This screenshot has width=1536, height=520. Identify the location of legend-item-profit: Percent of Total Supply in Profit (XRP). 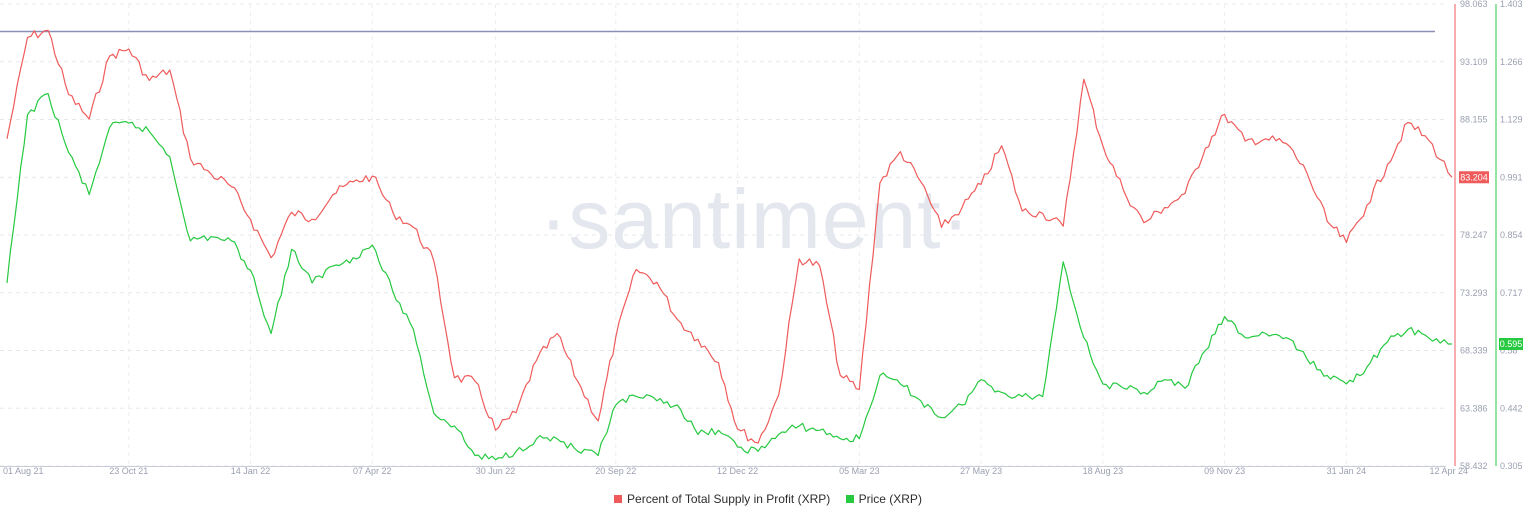
(722, 499).